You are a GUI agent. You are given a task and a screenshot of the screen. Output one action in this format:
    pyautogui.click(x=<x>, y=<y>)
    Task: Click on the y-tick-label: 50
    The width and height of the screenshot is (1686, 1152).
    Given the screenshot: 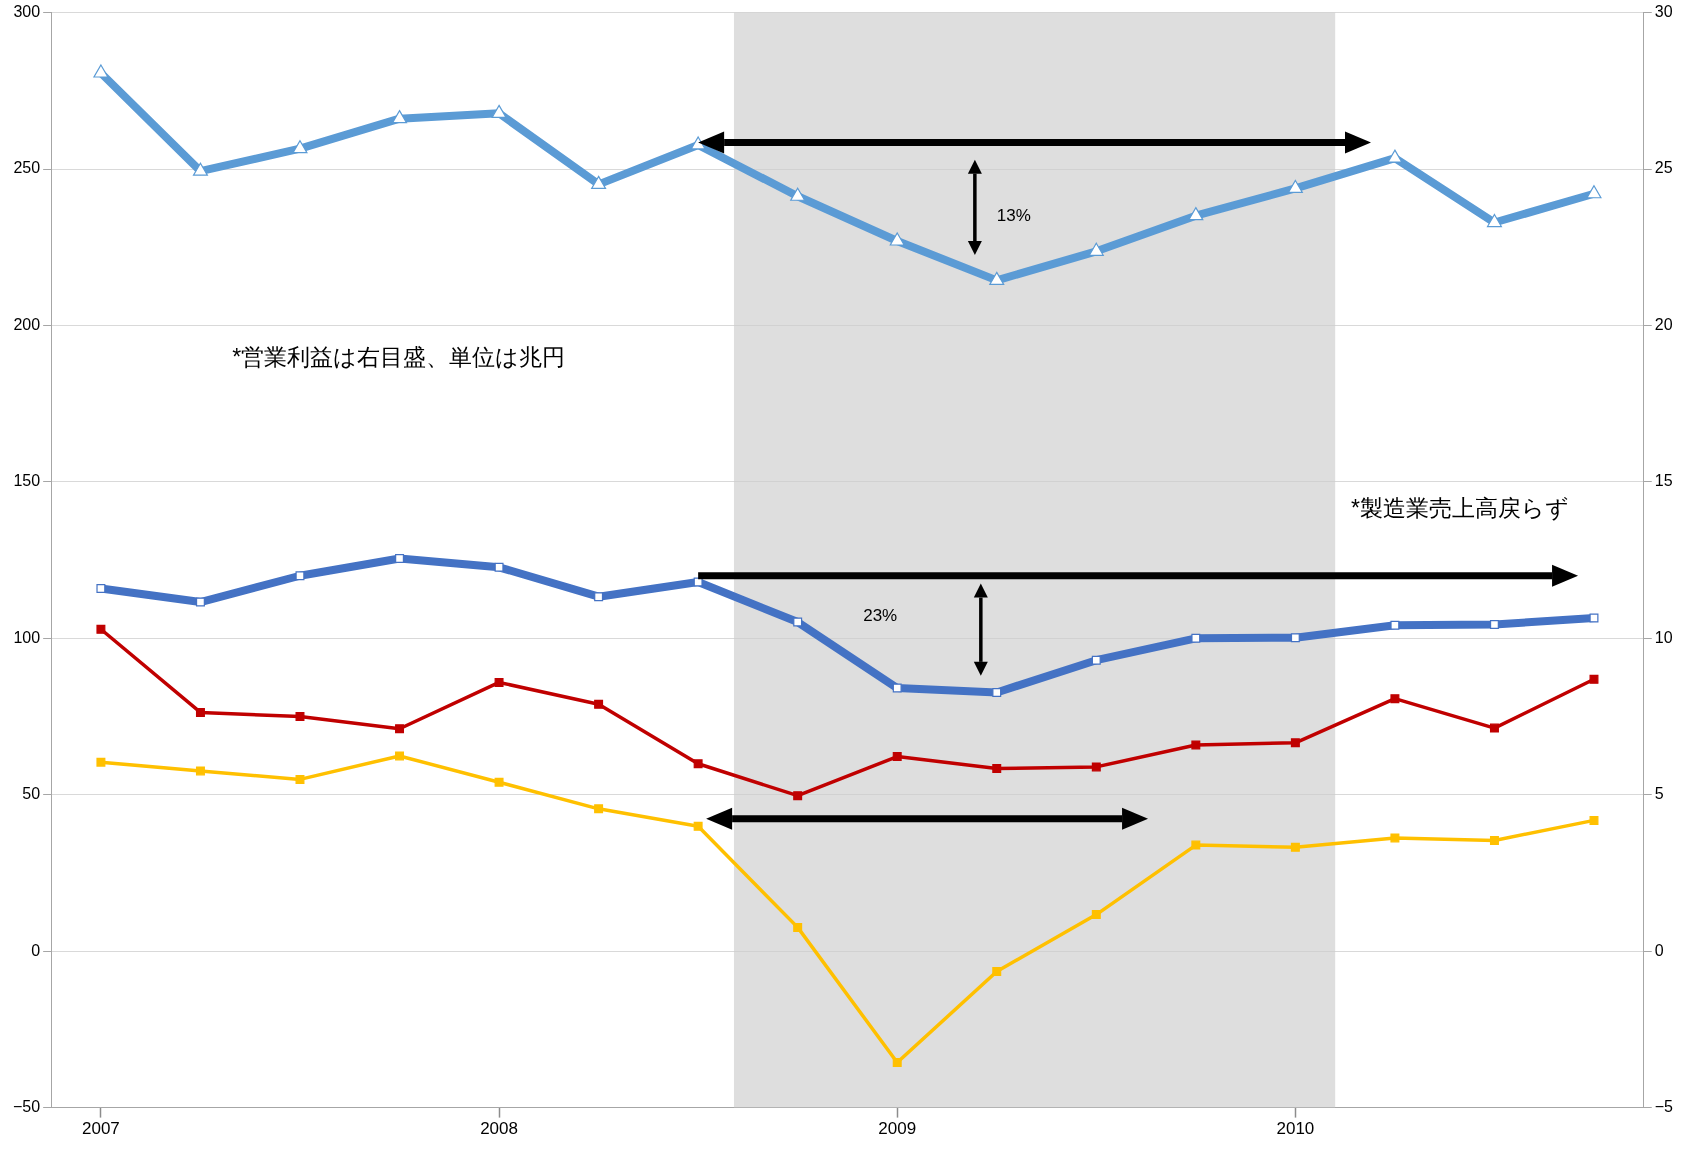 What is the action you would take?
    pyautogui.click(x=31, y=794)
    